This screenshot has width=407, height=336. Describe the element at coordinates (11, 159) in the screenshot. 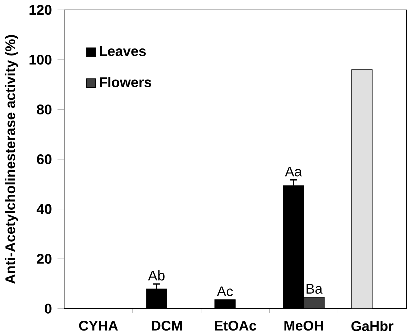

I see `y-axis-title: Anti-Acetylcholinesterase activity (%)` at that location.